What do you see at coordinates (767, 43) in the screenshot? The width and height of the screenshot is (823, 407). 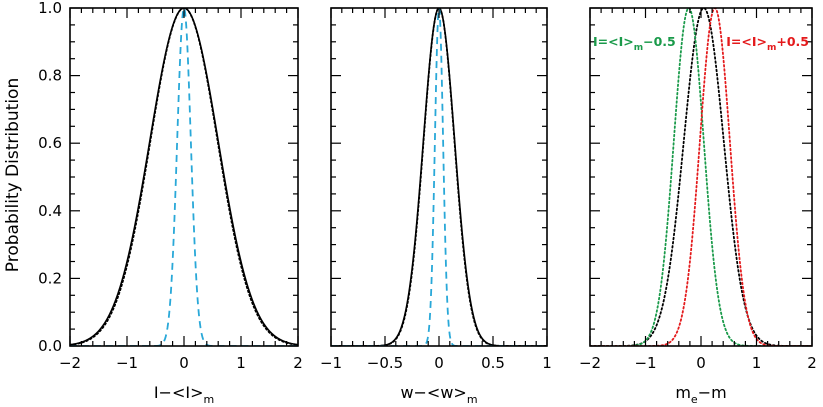 I see `legend-annotation: I=<I>m+0.5` at bounding box center [767, 43].